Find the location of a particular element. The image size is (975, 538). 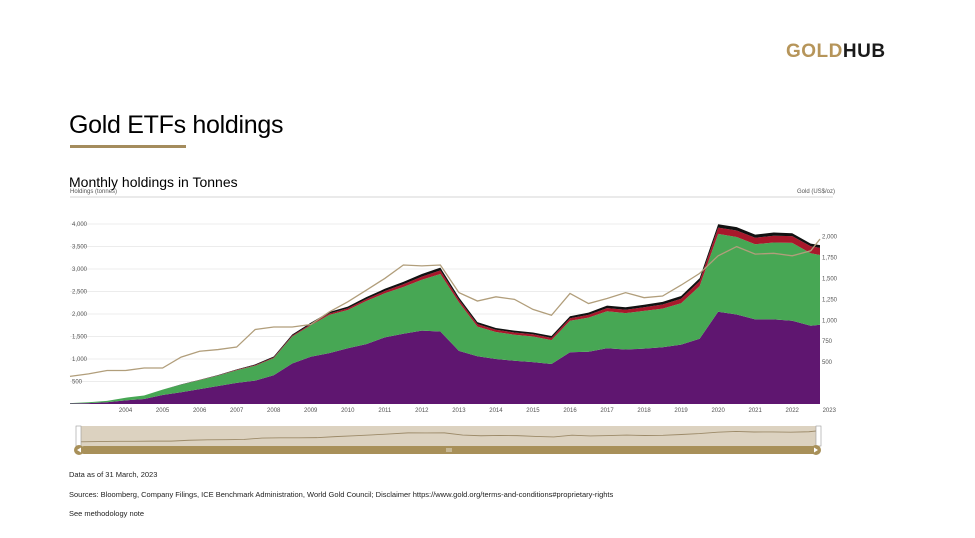

x-tick-label: 2017 is located at coordinates (607, 411).